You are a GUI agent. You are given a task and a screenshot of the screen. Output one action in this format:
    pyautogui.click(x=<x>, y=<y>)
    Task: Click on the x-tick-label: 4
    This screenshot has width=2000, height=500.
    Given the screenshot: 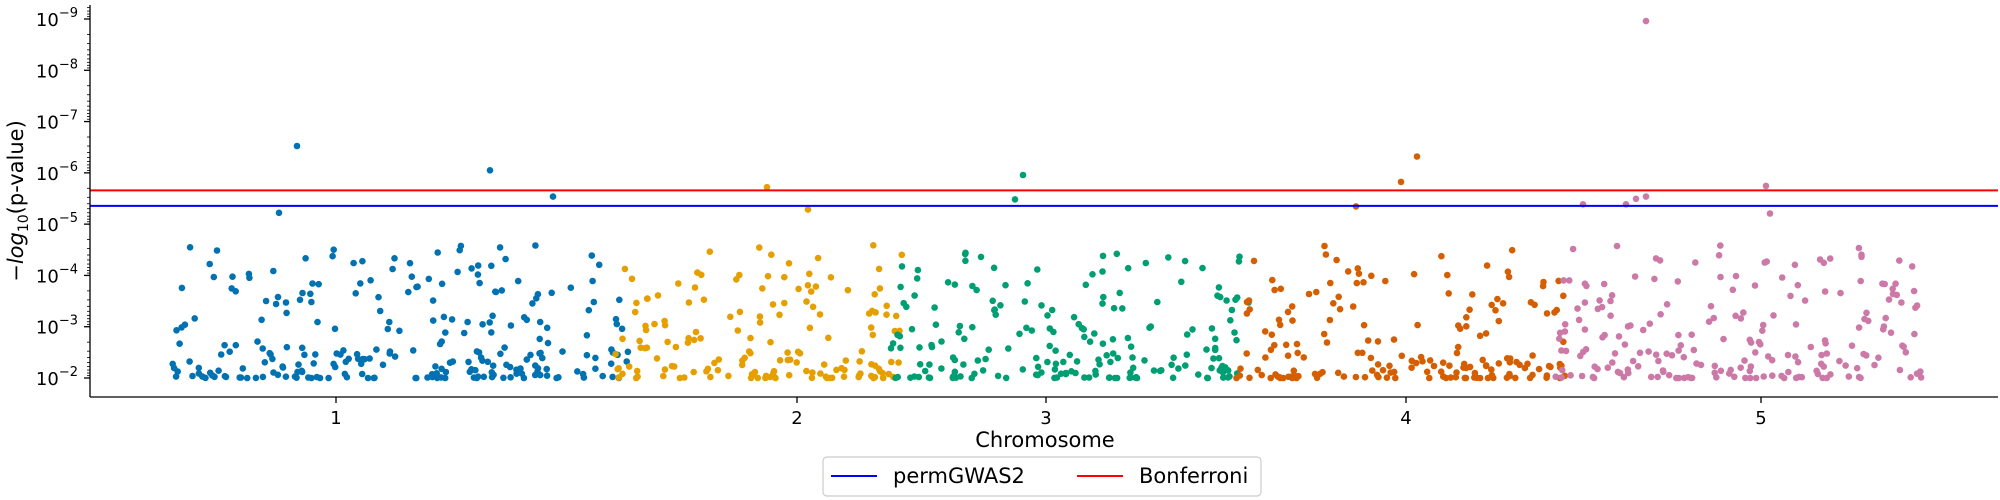 What is the action you would take?
    pyautogui.click(x=1405, y=418)
    